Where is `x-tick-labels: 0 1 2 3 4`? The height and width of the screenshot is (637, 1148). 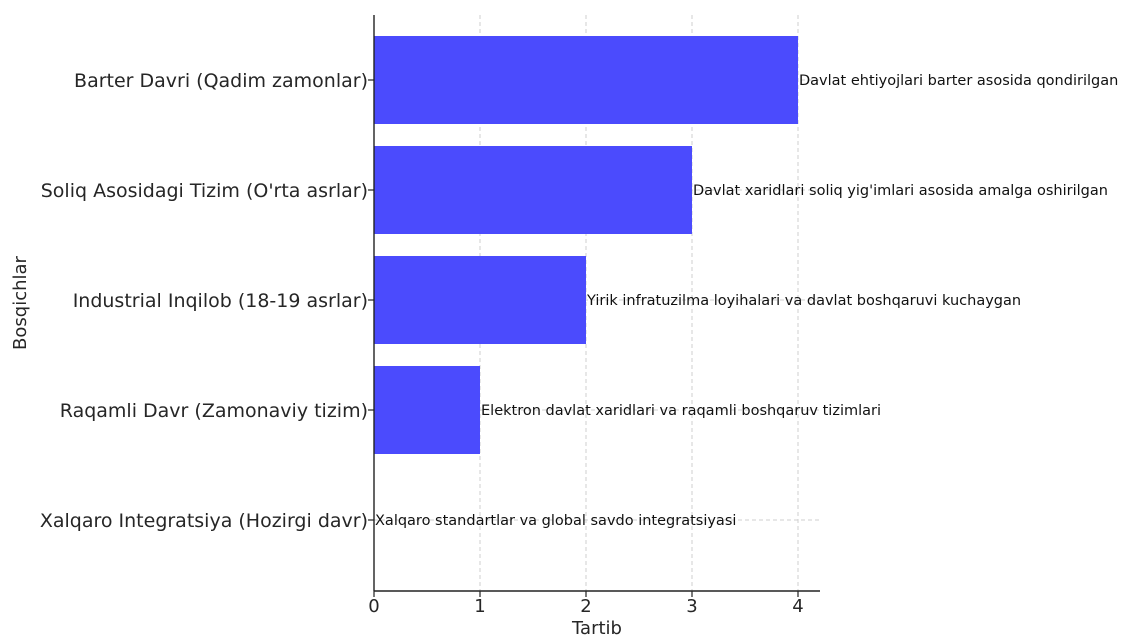
x-tick-labels: 0 1 2 3 4 is located at coordinates (586, 604).